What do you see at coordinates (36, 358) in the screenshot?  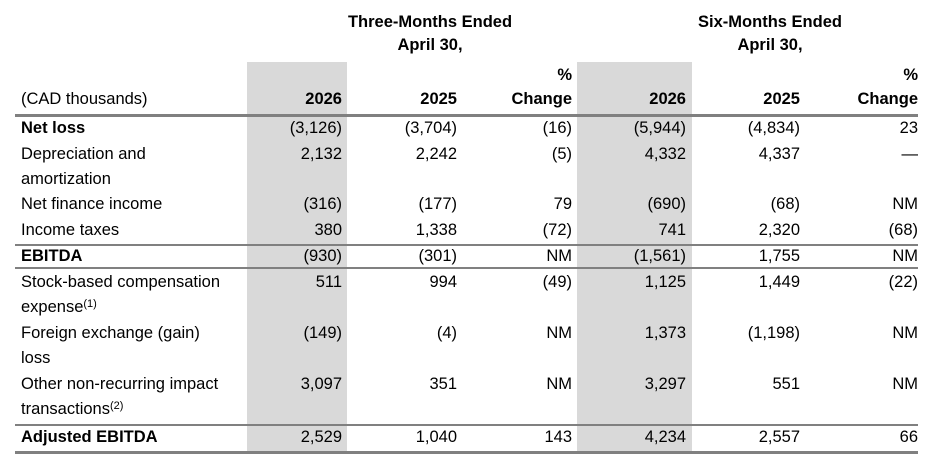 I see `row-label-line2: loss` at bounding box center [36, 358].